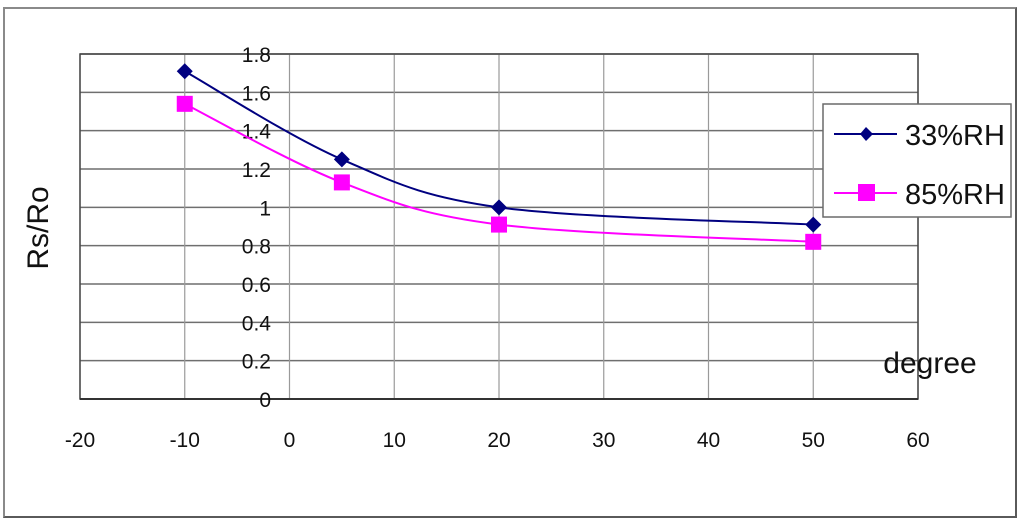 The image size is (1024, 526). Describe the element at coordinates (603, 440) in the screenshot. I see `x-tick-label: 30` at that location.